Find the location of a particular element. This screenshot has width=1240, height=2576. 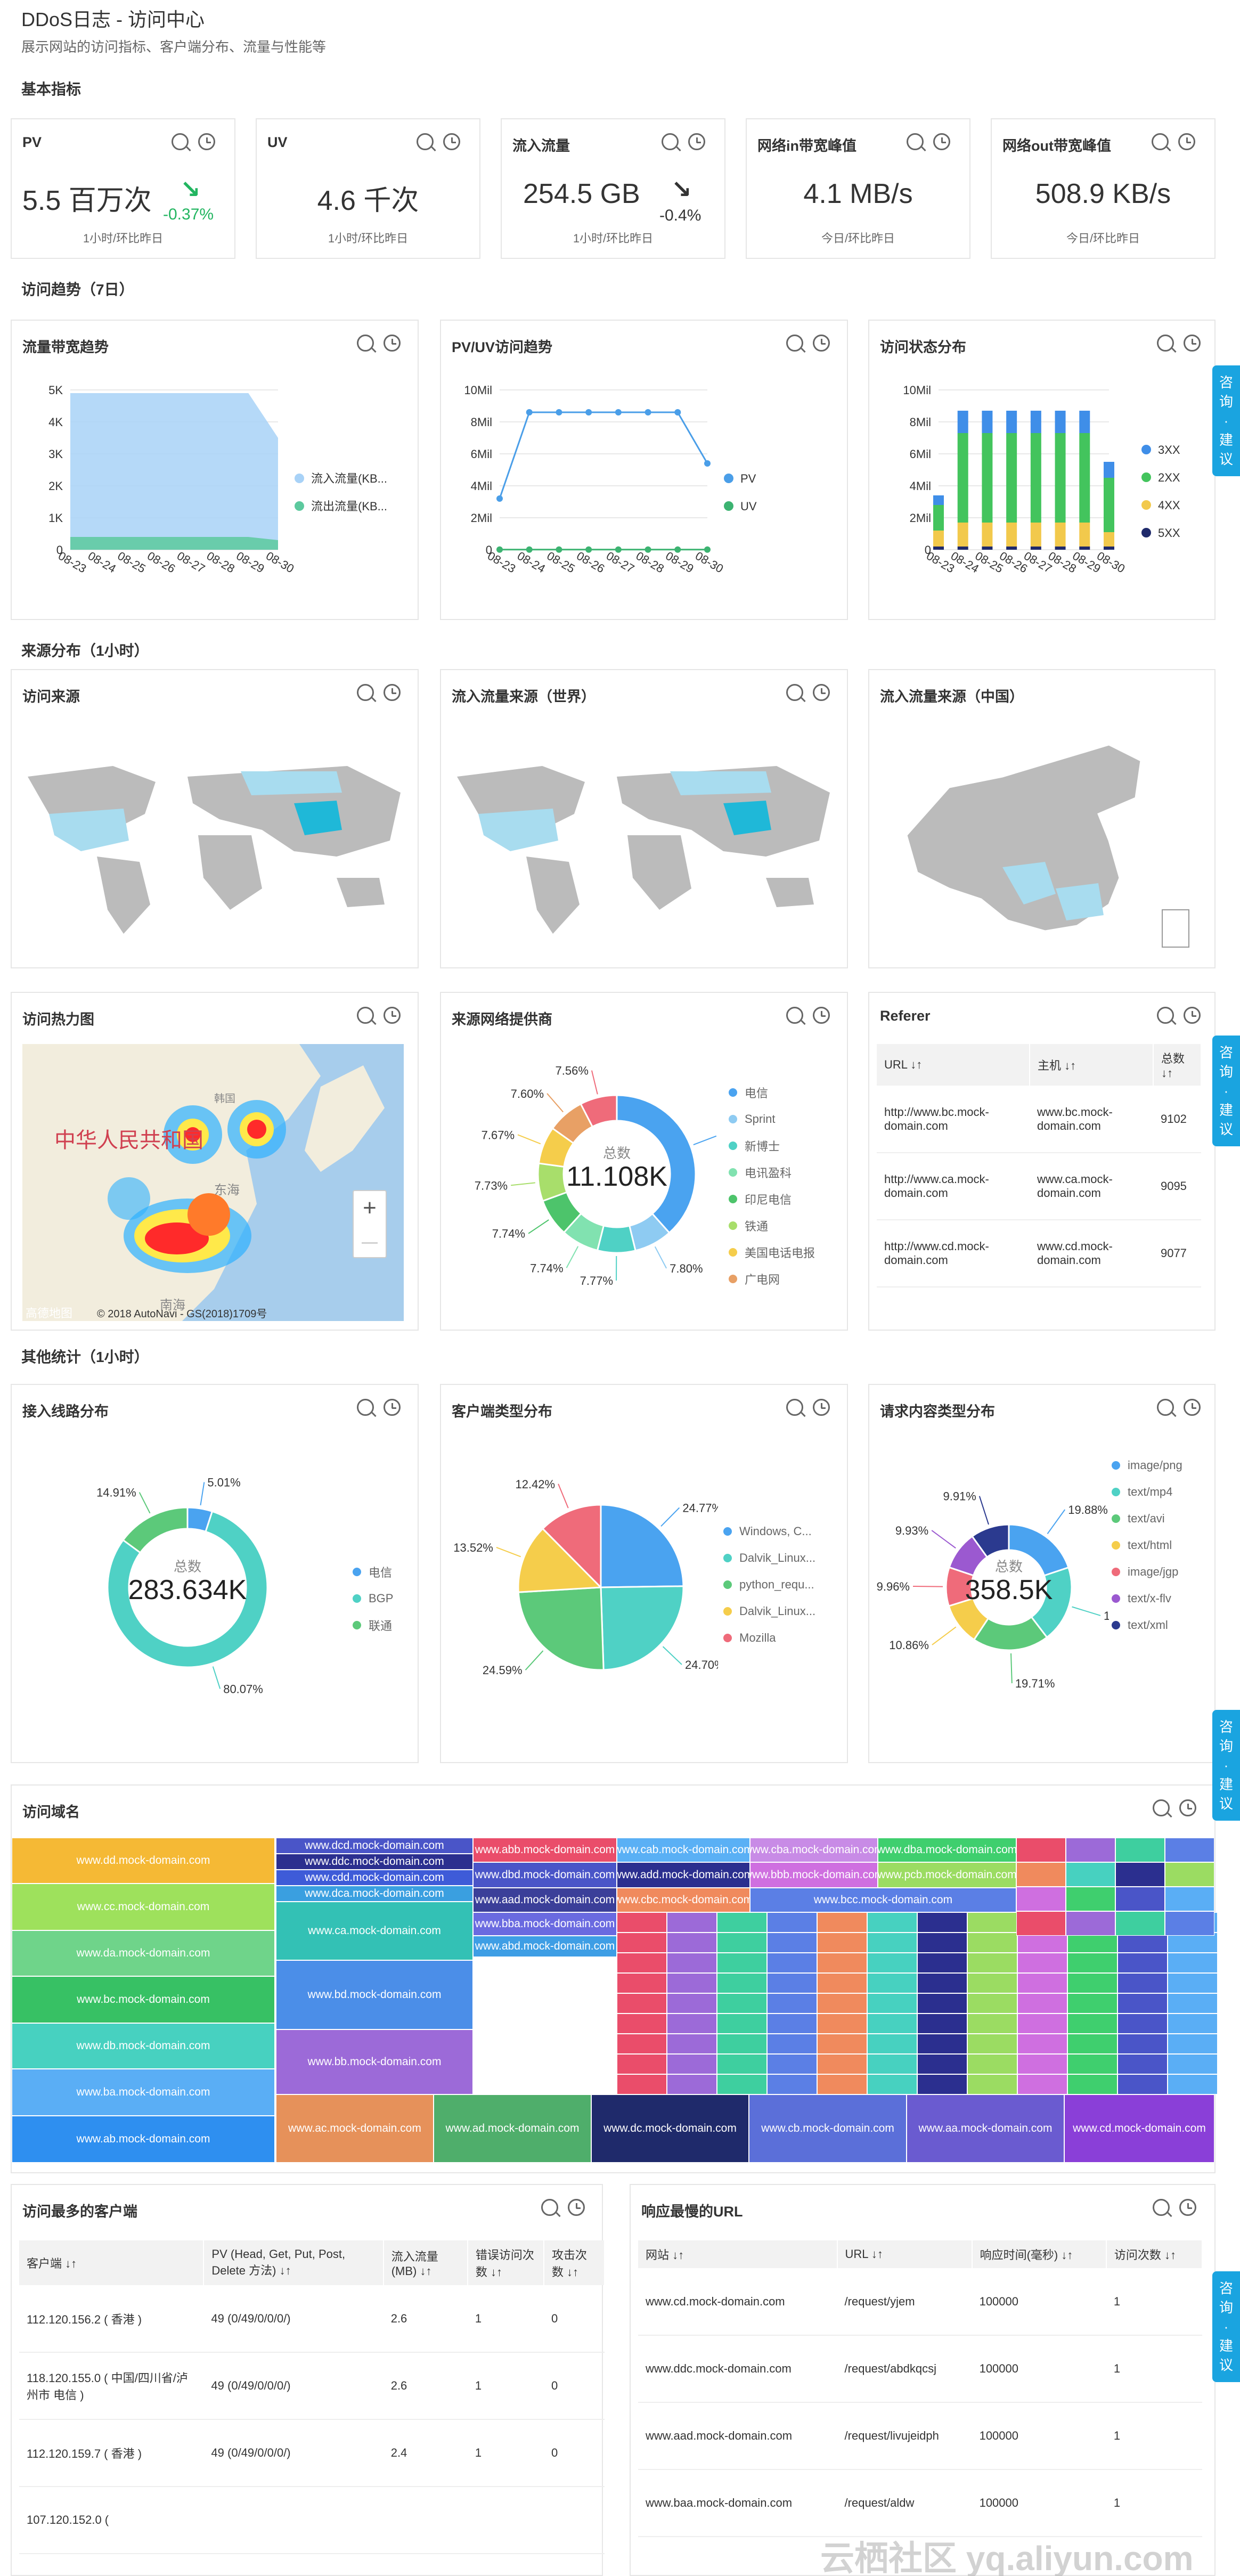

treemap-cell: www.dba.mock-domain.com is located at coordinates (947, 1850).